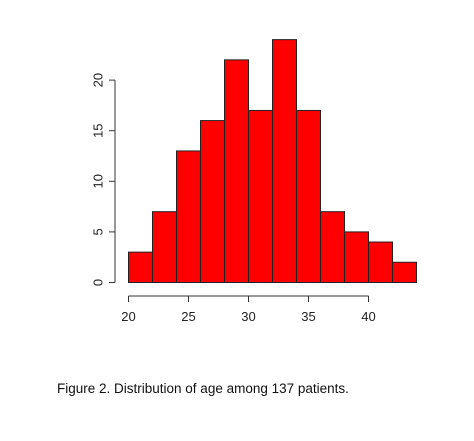 The image size is (474, 441). Describe the element at coordinates (128, 316) in the screenshot. I see `x-tick-label-20: 20` at that location.